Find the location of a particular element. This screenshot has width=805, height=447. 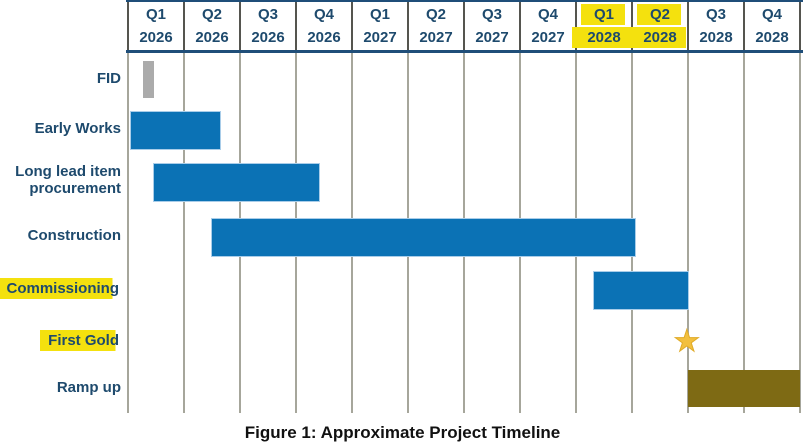

task-label-fid: FID is located at coordinates (60, 78).